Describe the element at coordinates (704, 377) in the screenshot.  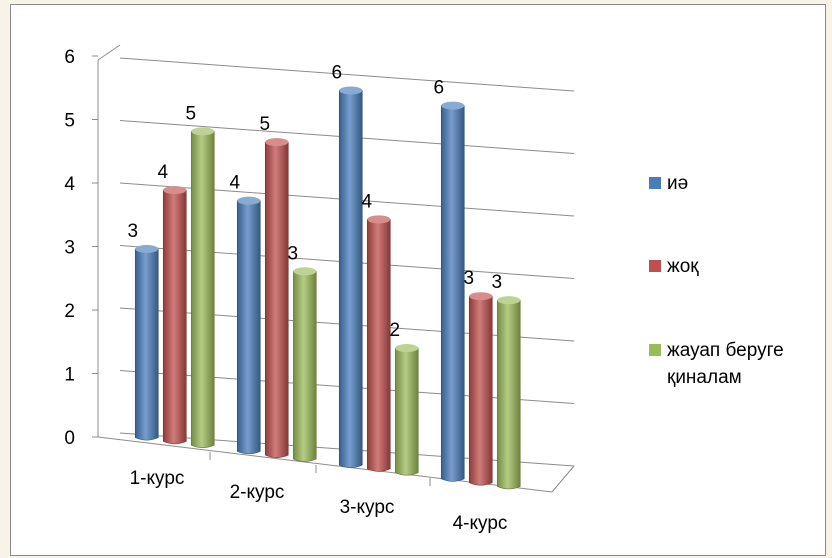
I see `legend-label: қиналам` at that location.